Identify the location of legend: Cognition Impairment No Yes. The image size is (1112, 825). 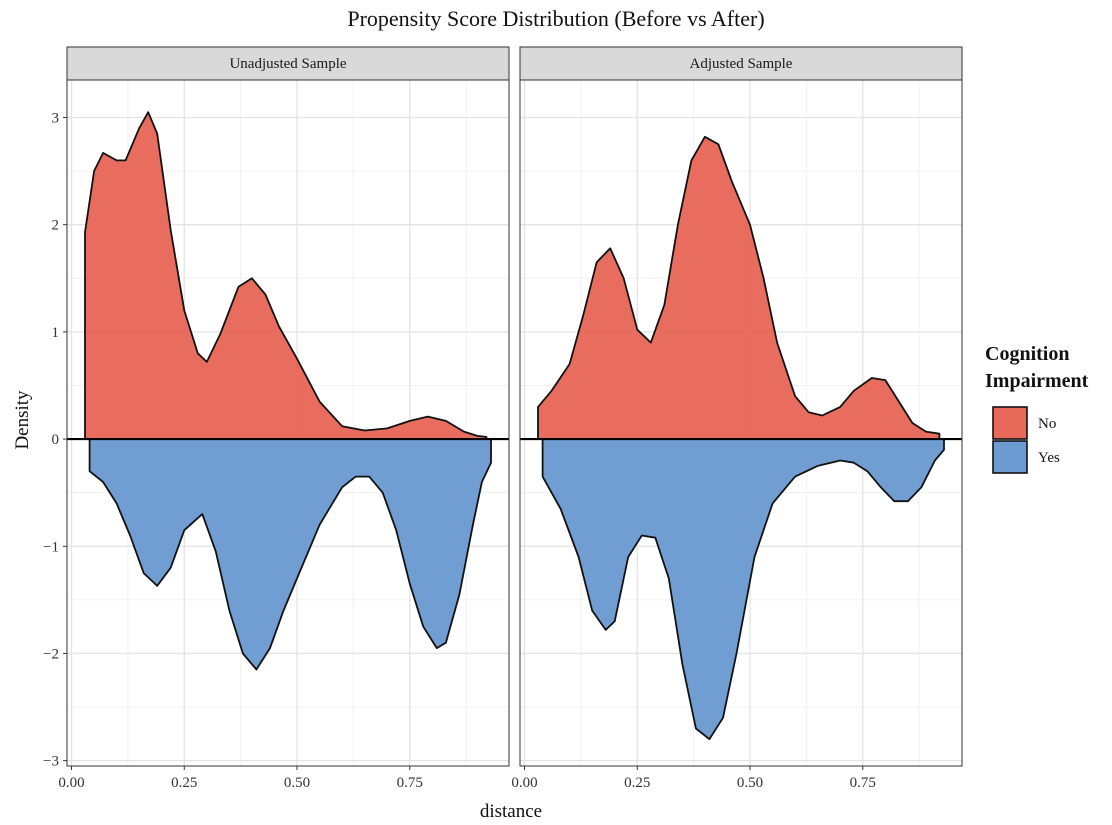
(1037, 408).